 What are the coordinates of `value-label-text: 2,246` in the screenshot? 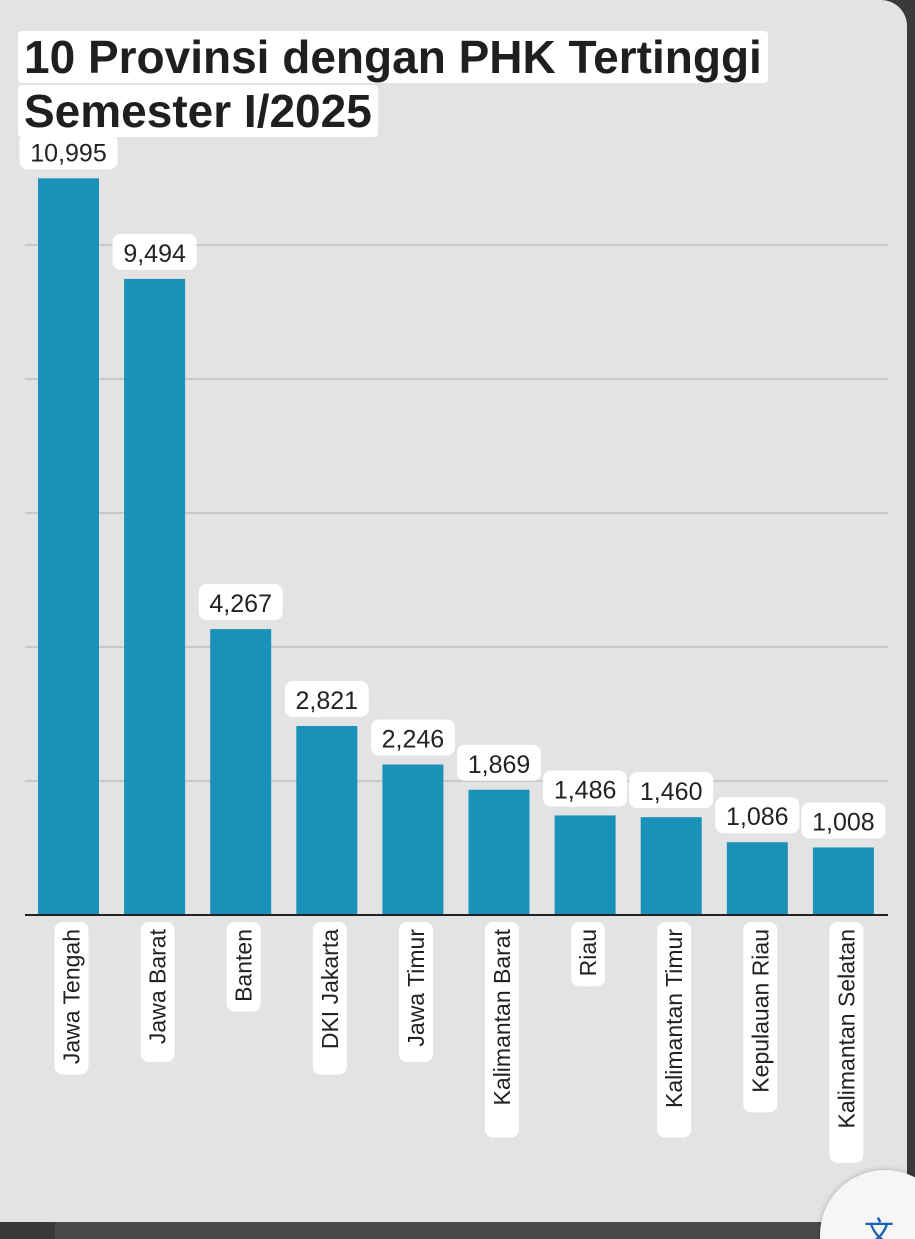 It's located at (413, 740).